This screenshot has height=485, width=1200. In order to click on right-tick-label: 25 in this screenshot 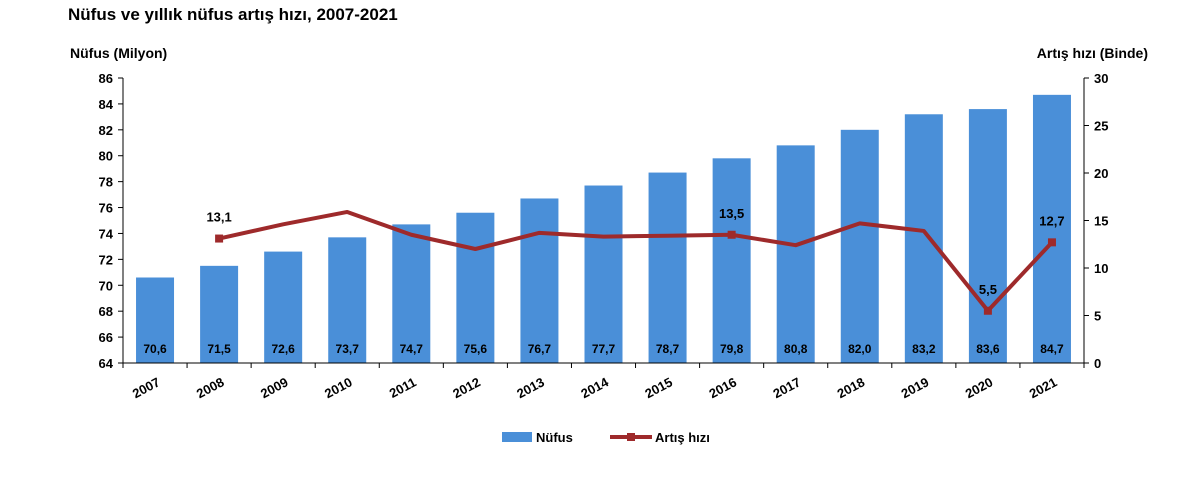, I will do `click(1101, 126)`.